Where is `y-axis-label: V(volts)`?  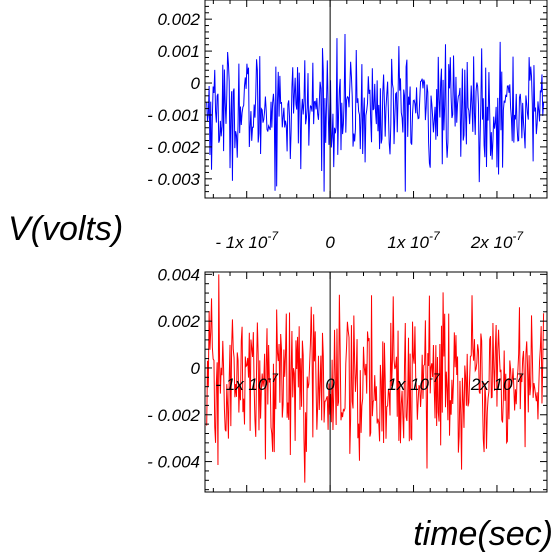 y-axis-label: V(volts) is located at coordinates (65, 229).